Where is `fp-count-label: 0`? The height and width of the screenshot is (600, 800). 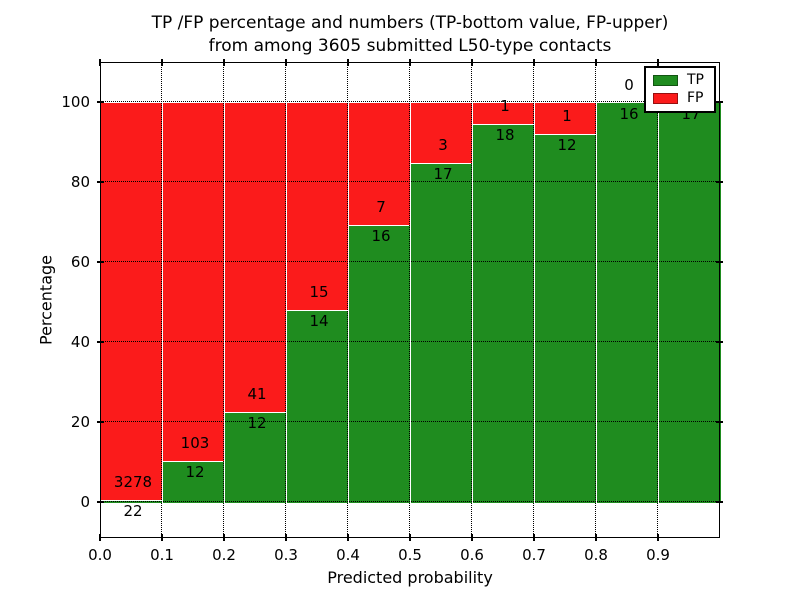
fp-count-label: 0 is located at coordinates (629, 85).